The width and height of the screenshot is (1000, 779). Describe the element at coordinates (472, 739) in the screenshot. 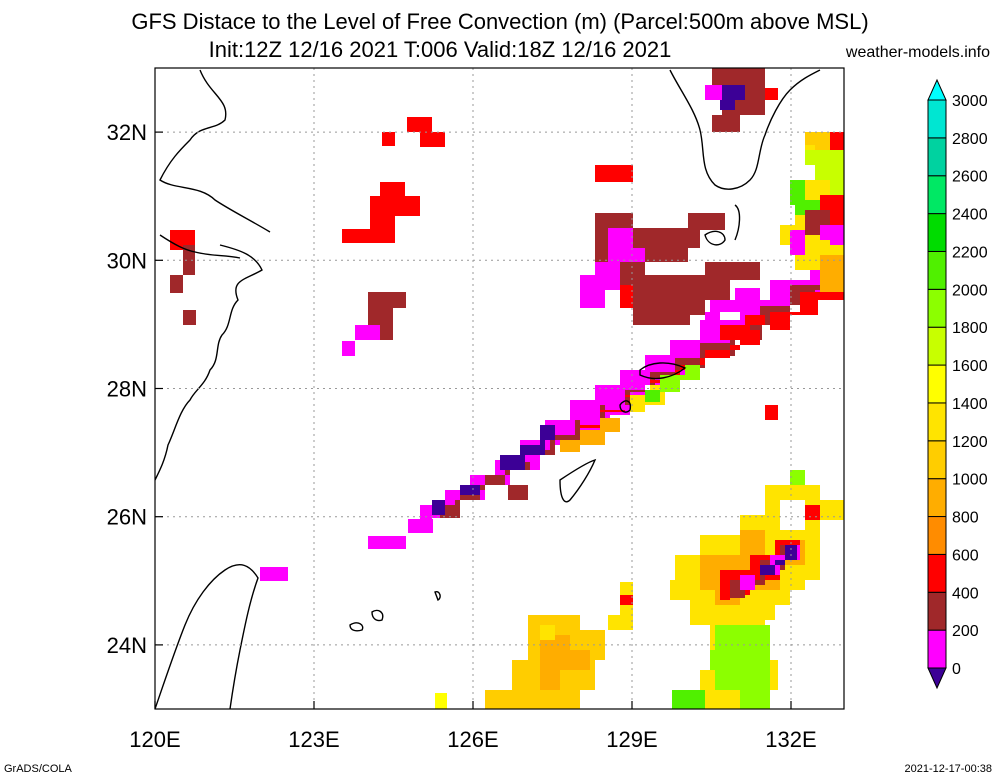

I see `lon-tick-label: 126E` at that location.